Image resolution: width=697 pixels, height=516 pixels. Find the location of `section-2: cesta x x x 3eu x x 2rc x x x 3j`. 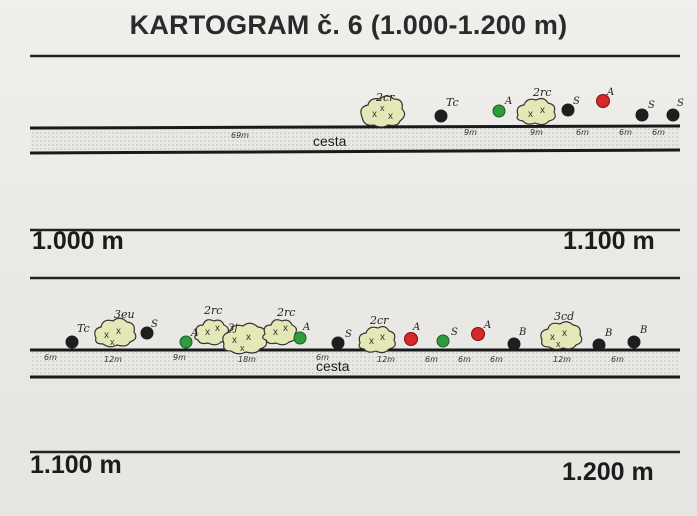

section-2: cesta x x x 3eu x x 2rc x x x 3j is located at coordinates (355, 341).